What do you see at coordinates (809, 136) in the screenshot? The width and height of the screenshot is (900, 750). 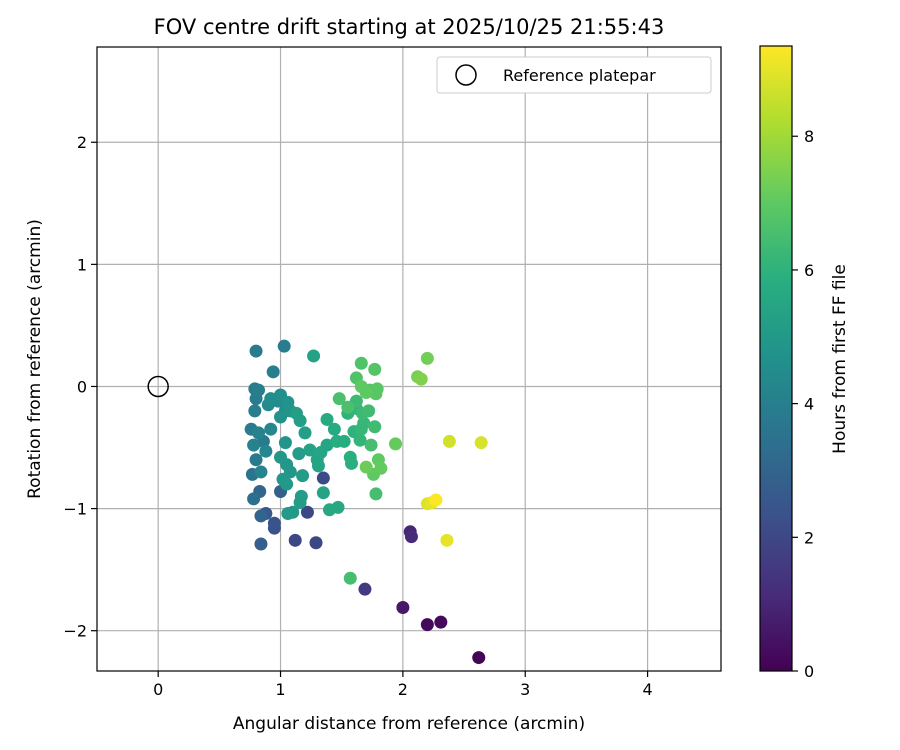 I see `colorbar-tick-label: 8` at bounding box center [809, 136].